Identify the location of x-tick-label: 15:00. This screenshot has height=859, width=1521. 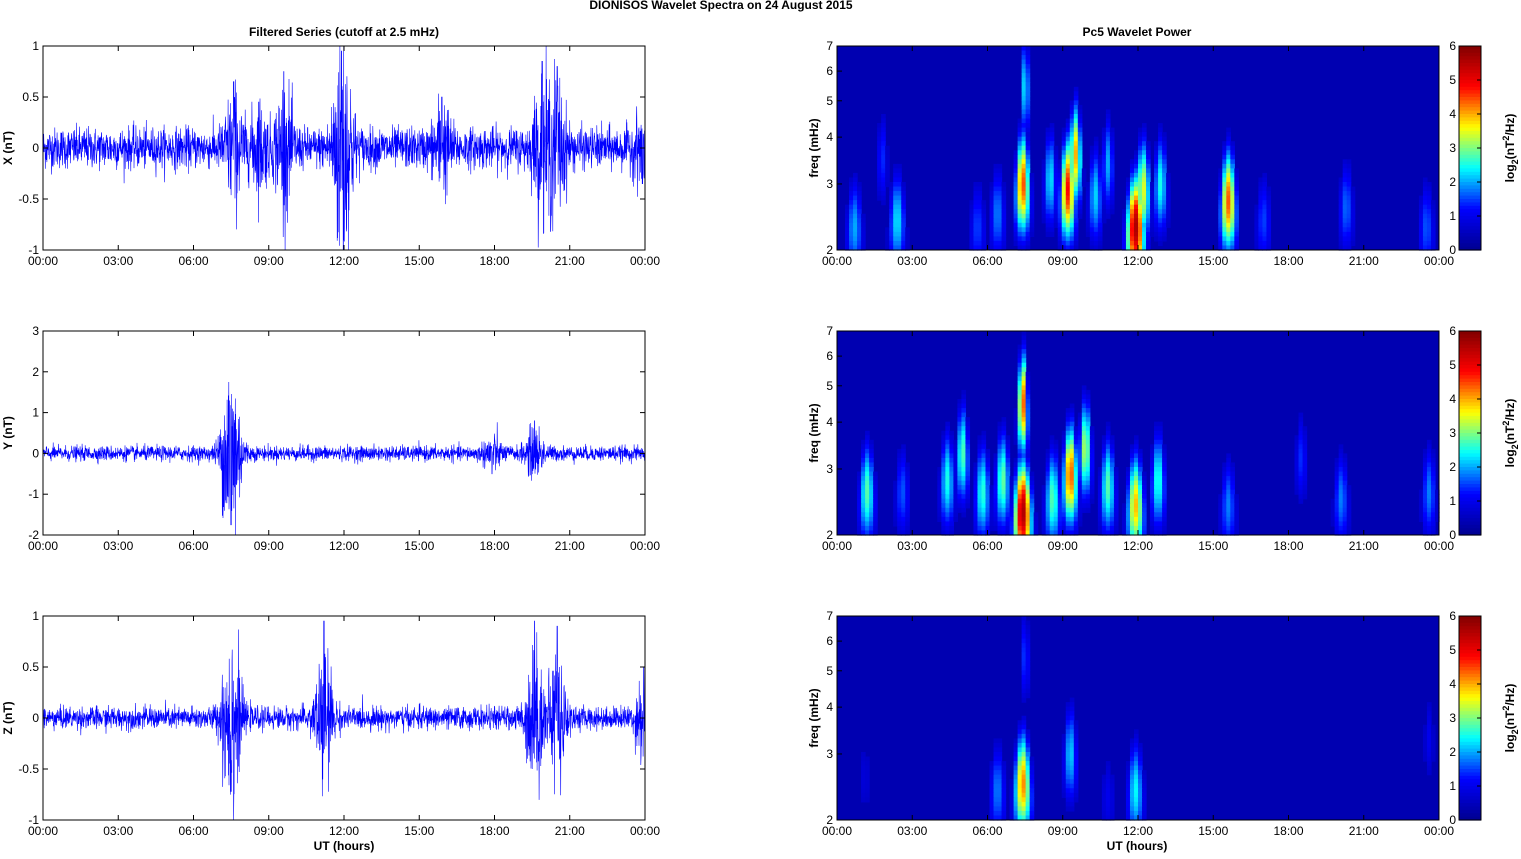
(419, 546).